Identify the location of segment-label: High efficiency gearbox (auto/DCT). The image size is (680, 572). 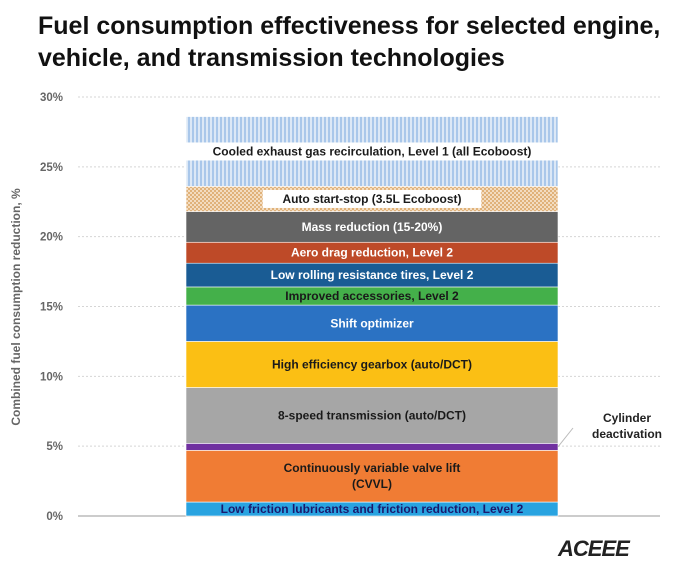
(372, 364).